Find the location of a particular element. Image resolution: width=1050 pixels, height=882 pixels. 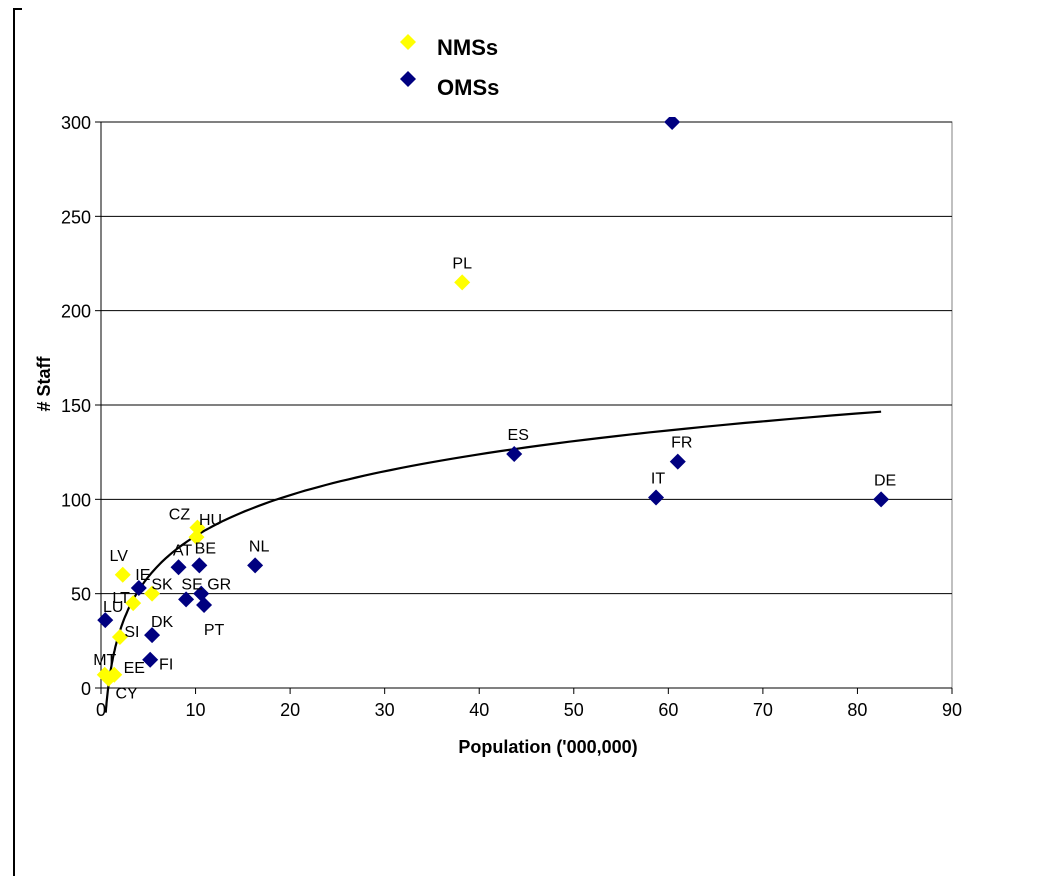

x-tick-label: 90 is located at coordinates (952, 710).